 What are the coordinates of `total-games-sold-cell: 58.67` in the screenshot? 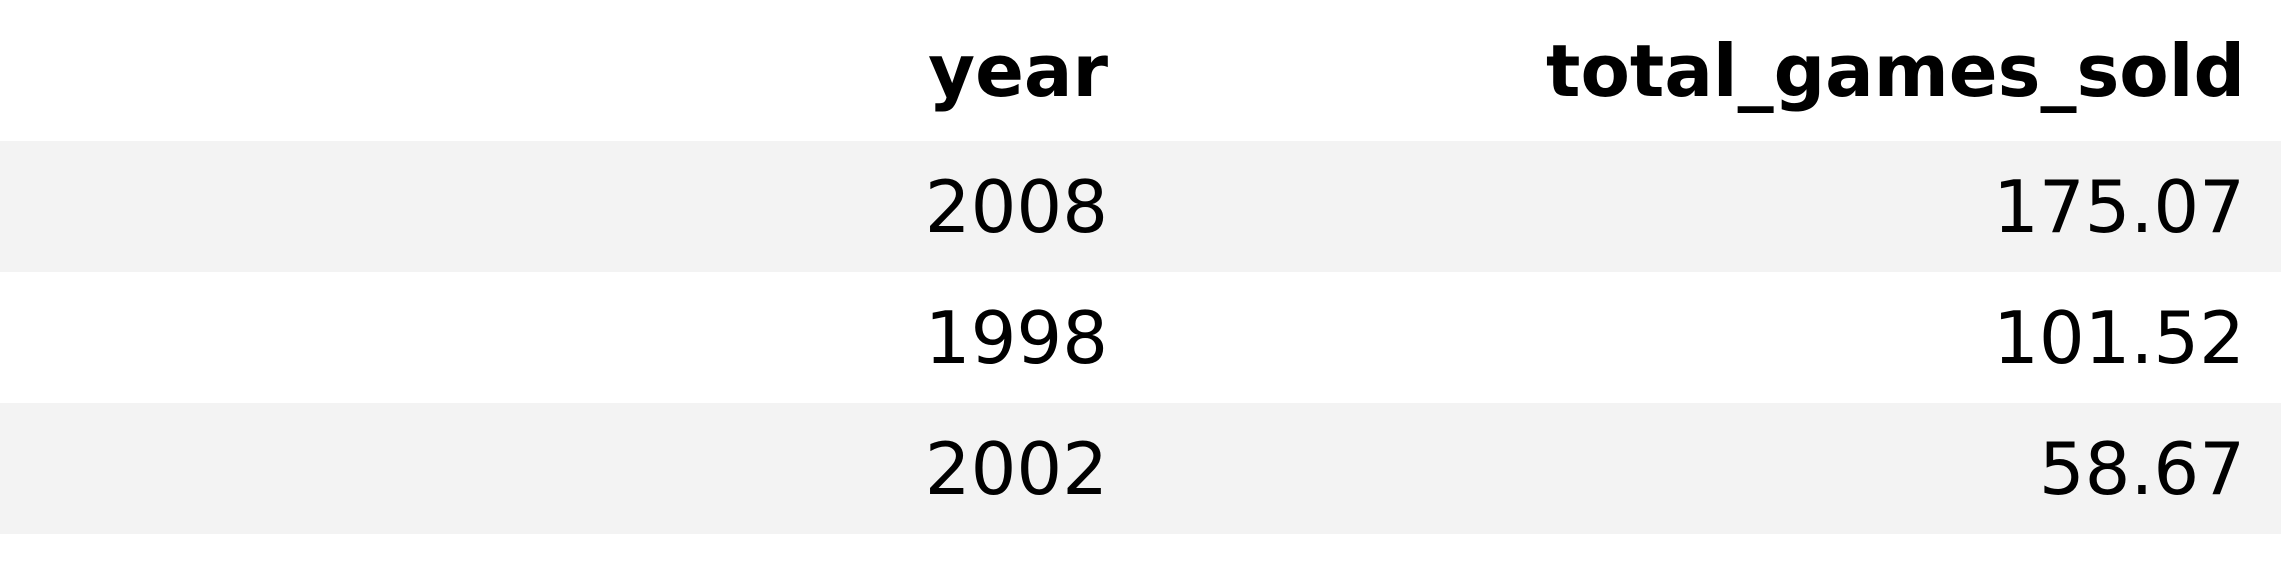 It's located at (2141, 468).